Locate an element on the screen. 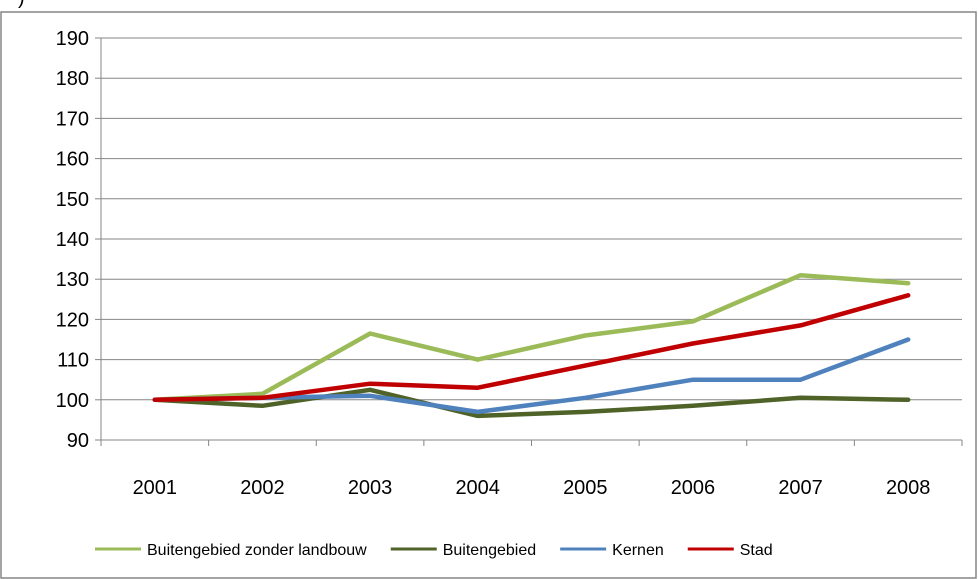 The height and width of the screenshot is (579, 978). x-tick-label: 2007 is located at coordinates (800, 488).